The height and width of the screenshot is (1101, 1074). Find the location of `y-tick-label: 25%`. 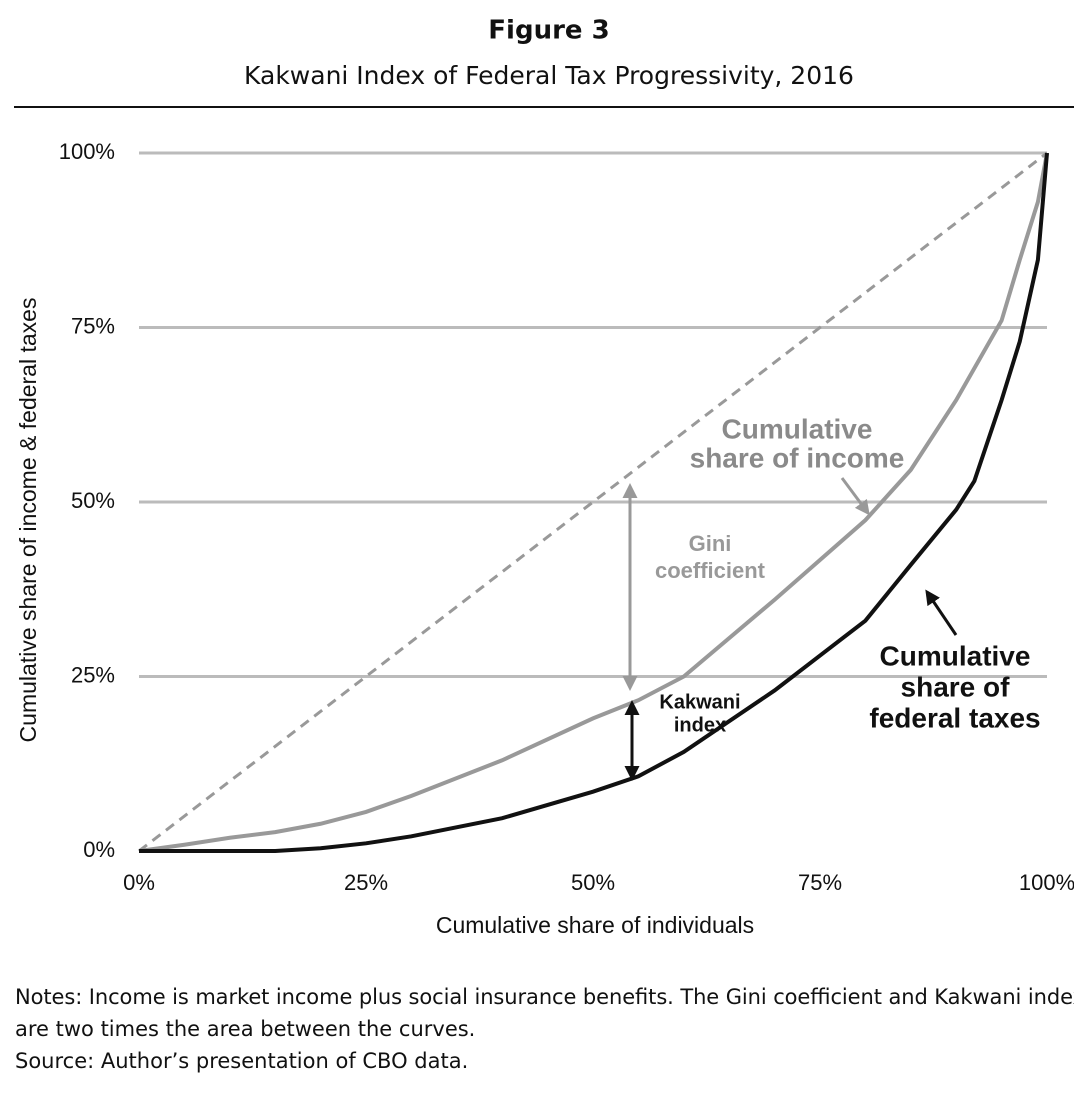

y-tick-label: 25% is located at coordinates (93, 674).